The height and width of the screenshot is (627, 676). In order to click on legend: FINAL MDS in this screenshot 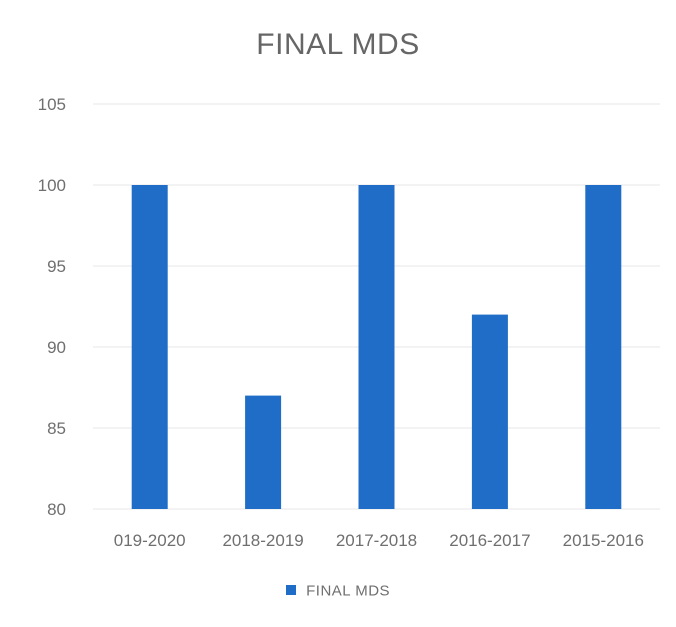, I will do `click(338, 591)`.